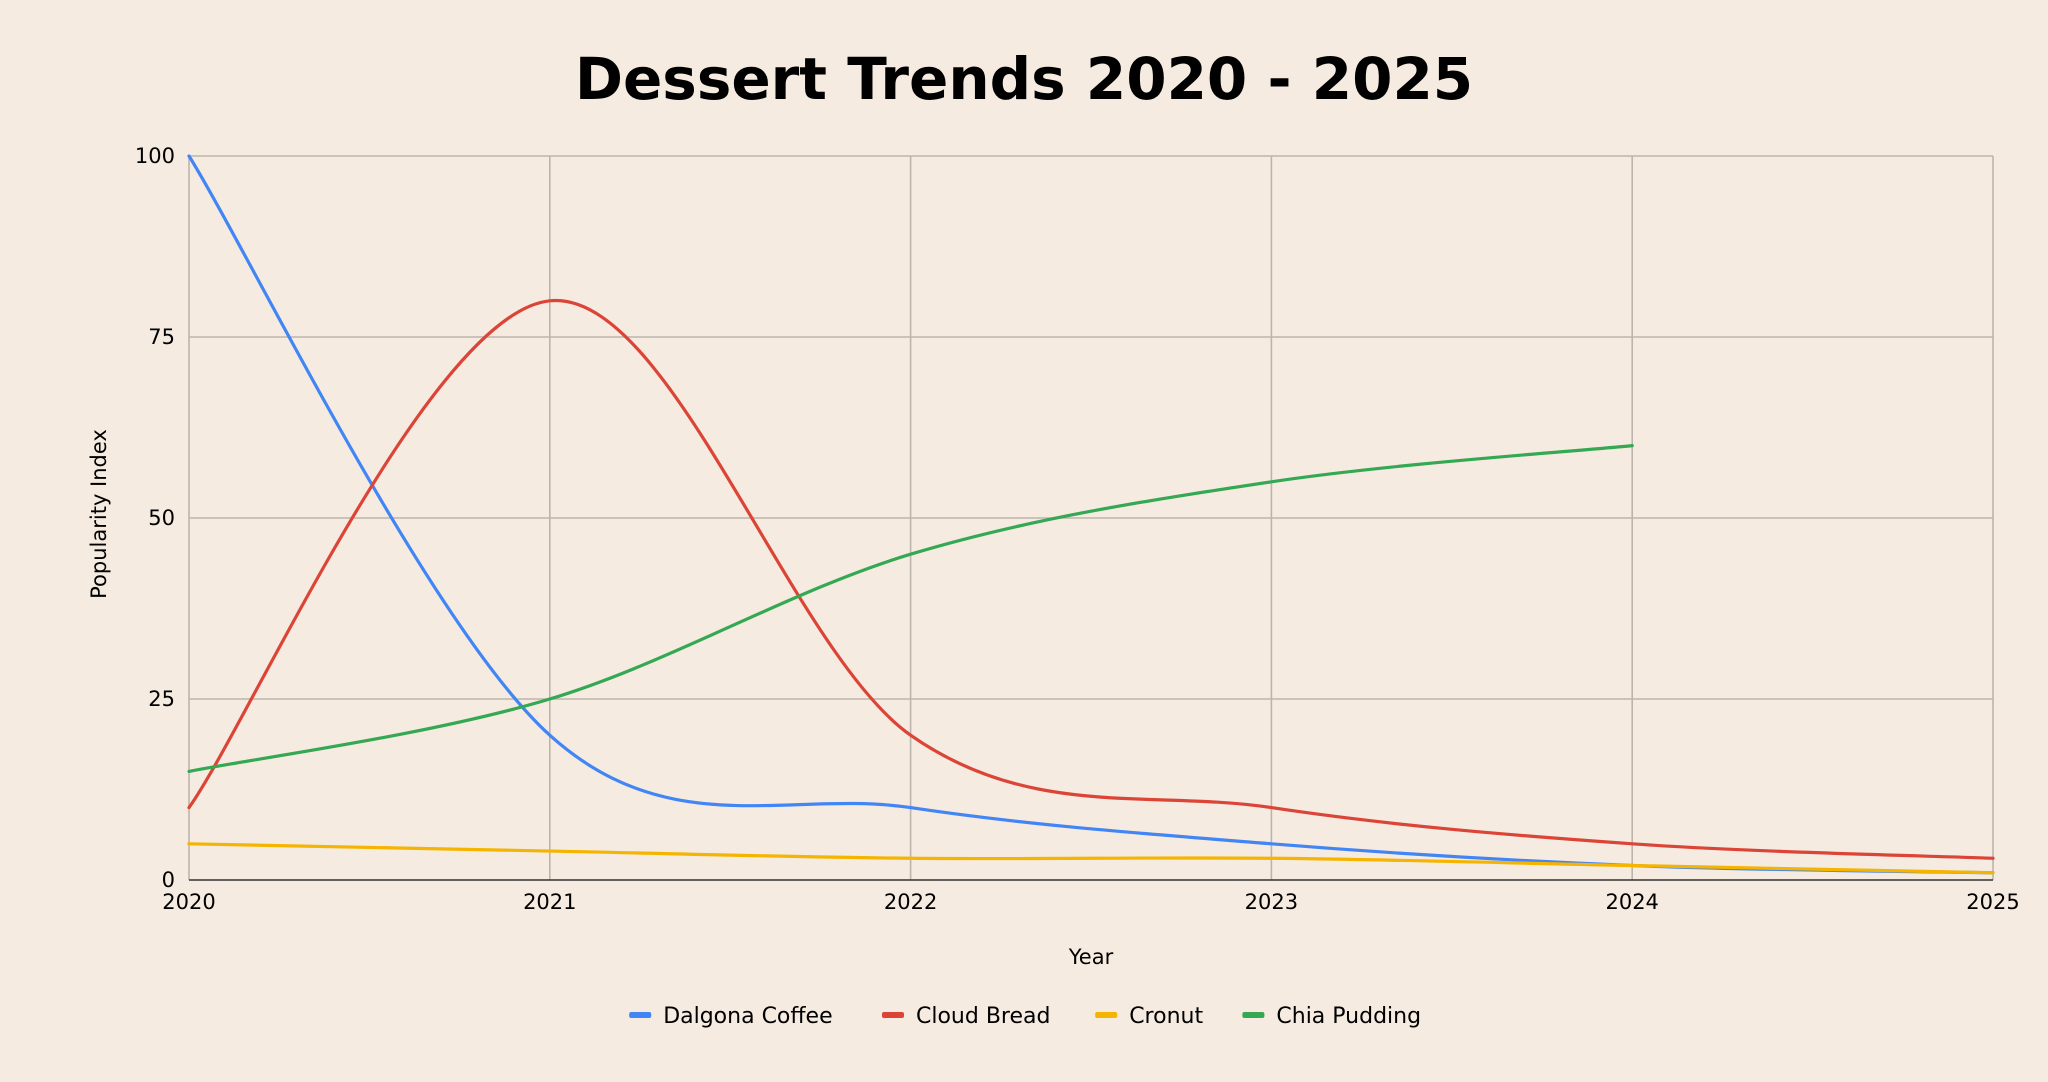 The image size is (2048, 1082). What do you see at coordinates (1024, 79) in the screenshot?
I see `chart-title: Dessert Trends 2020 - 2025` at bounding box center [1024, 79].